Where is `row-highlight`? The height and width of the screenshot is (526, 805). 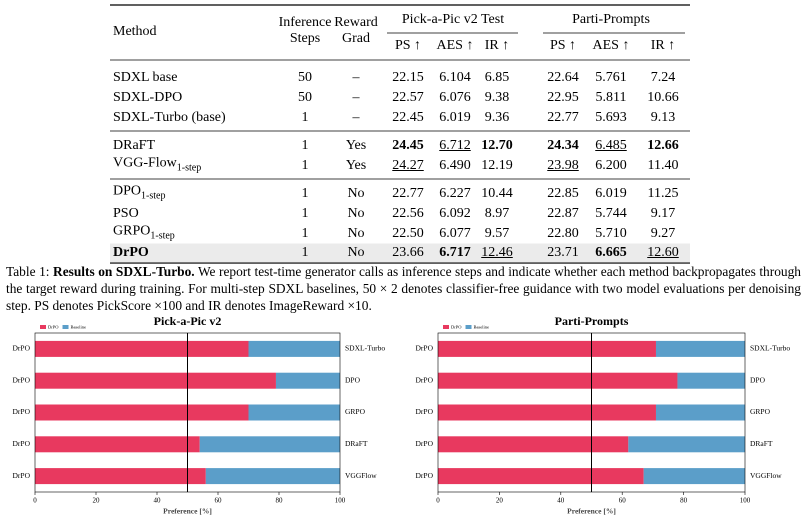
row-highlight is located at coordinates (400, 253).